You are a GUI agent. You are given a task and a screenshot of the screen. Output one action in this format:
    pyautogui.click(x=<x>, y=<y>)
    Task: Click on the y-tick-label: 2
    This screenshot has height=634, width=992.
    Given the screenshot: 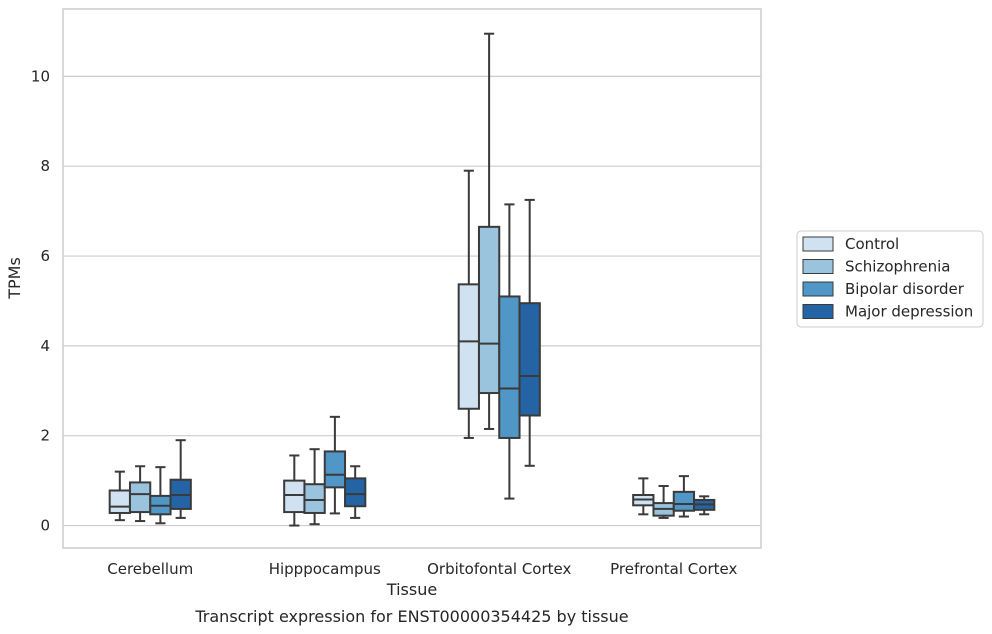 What is the action you would take?
    pyautogui.click(x=45, y=436)
    